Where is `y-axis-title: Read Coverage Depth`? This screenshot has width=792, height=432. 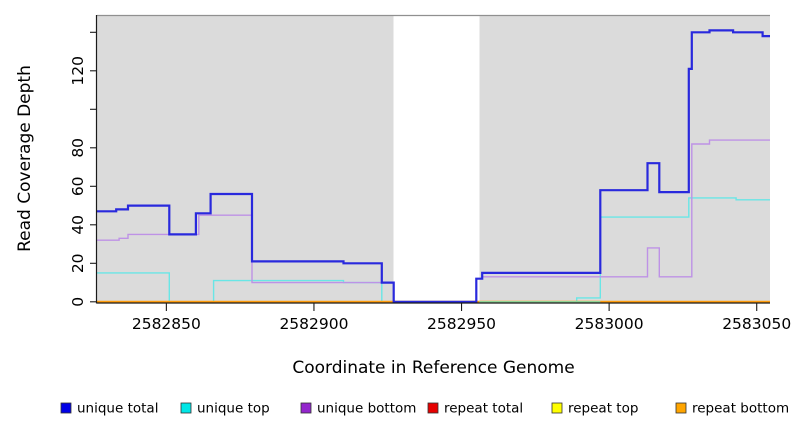
y-axis-title: Read Coverage Depth is located at coordinates (25, 158).